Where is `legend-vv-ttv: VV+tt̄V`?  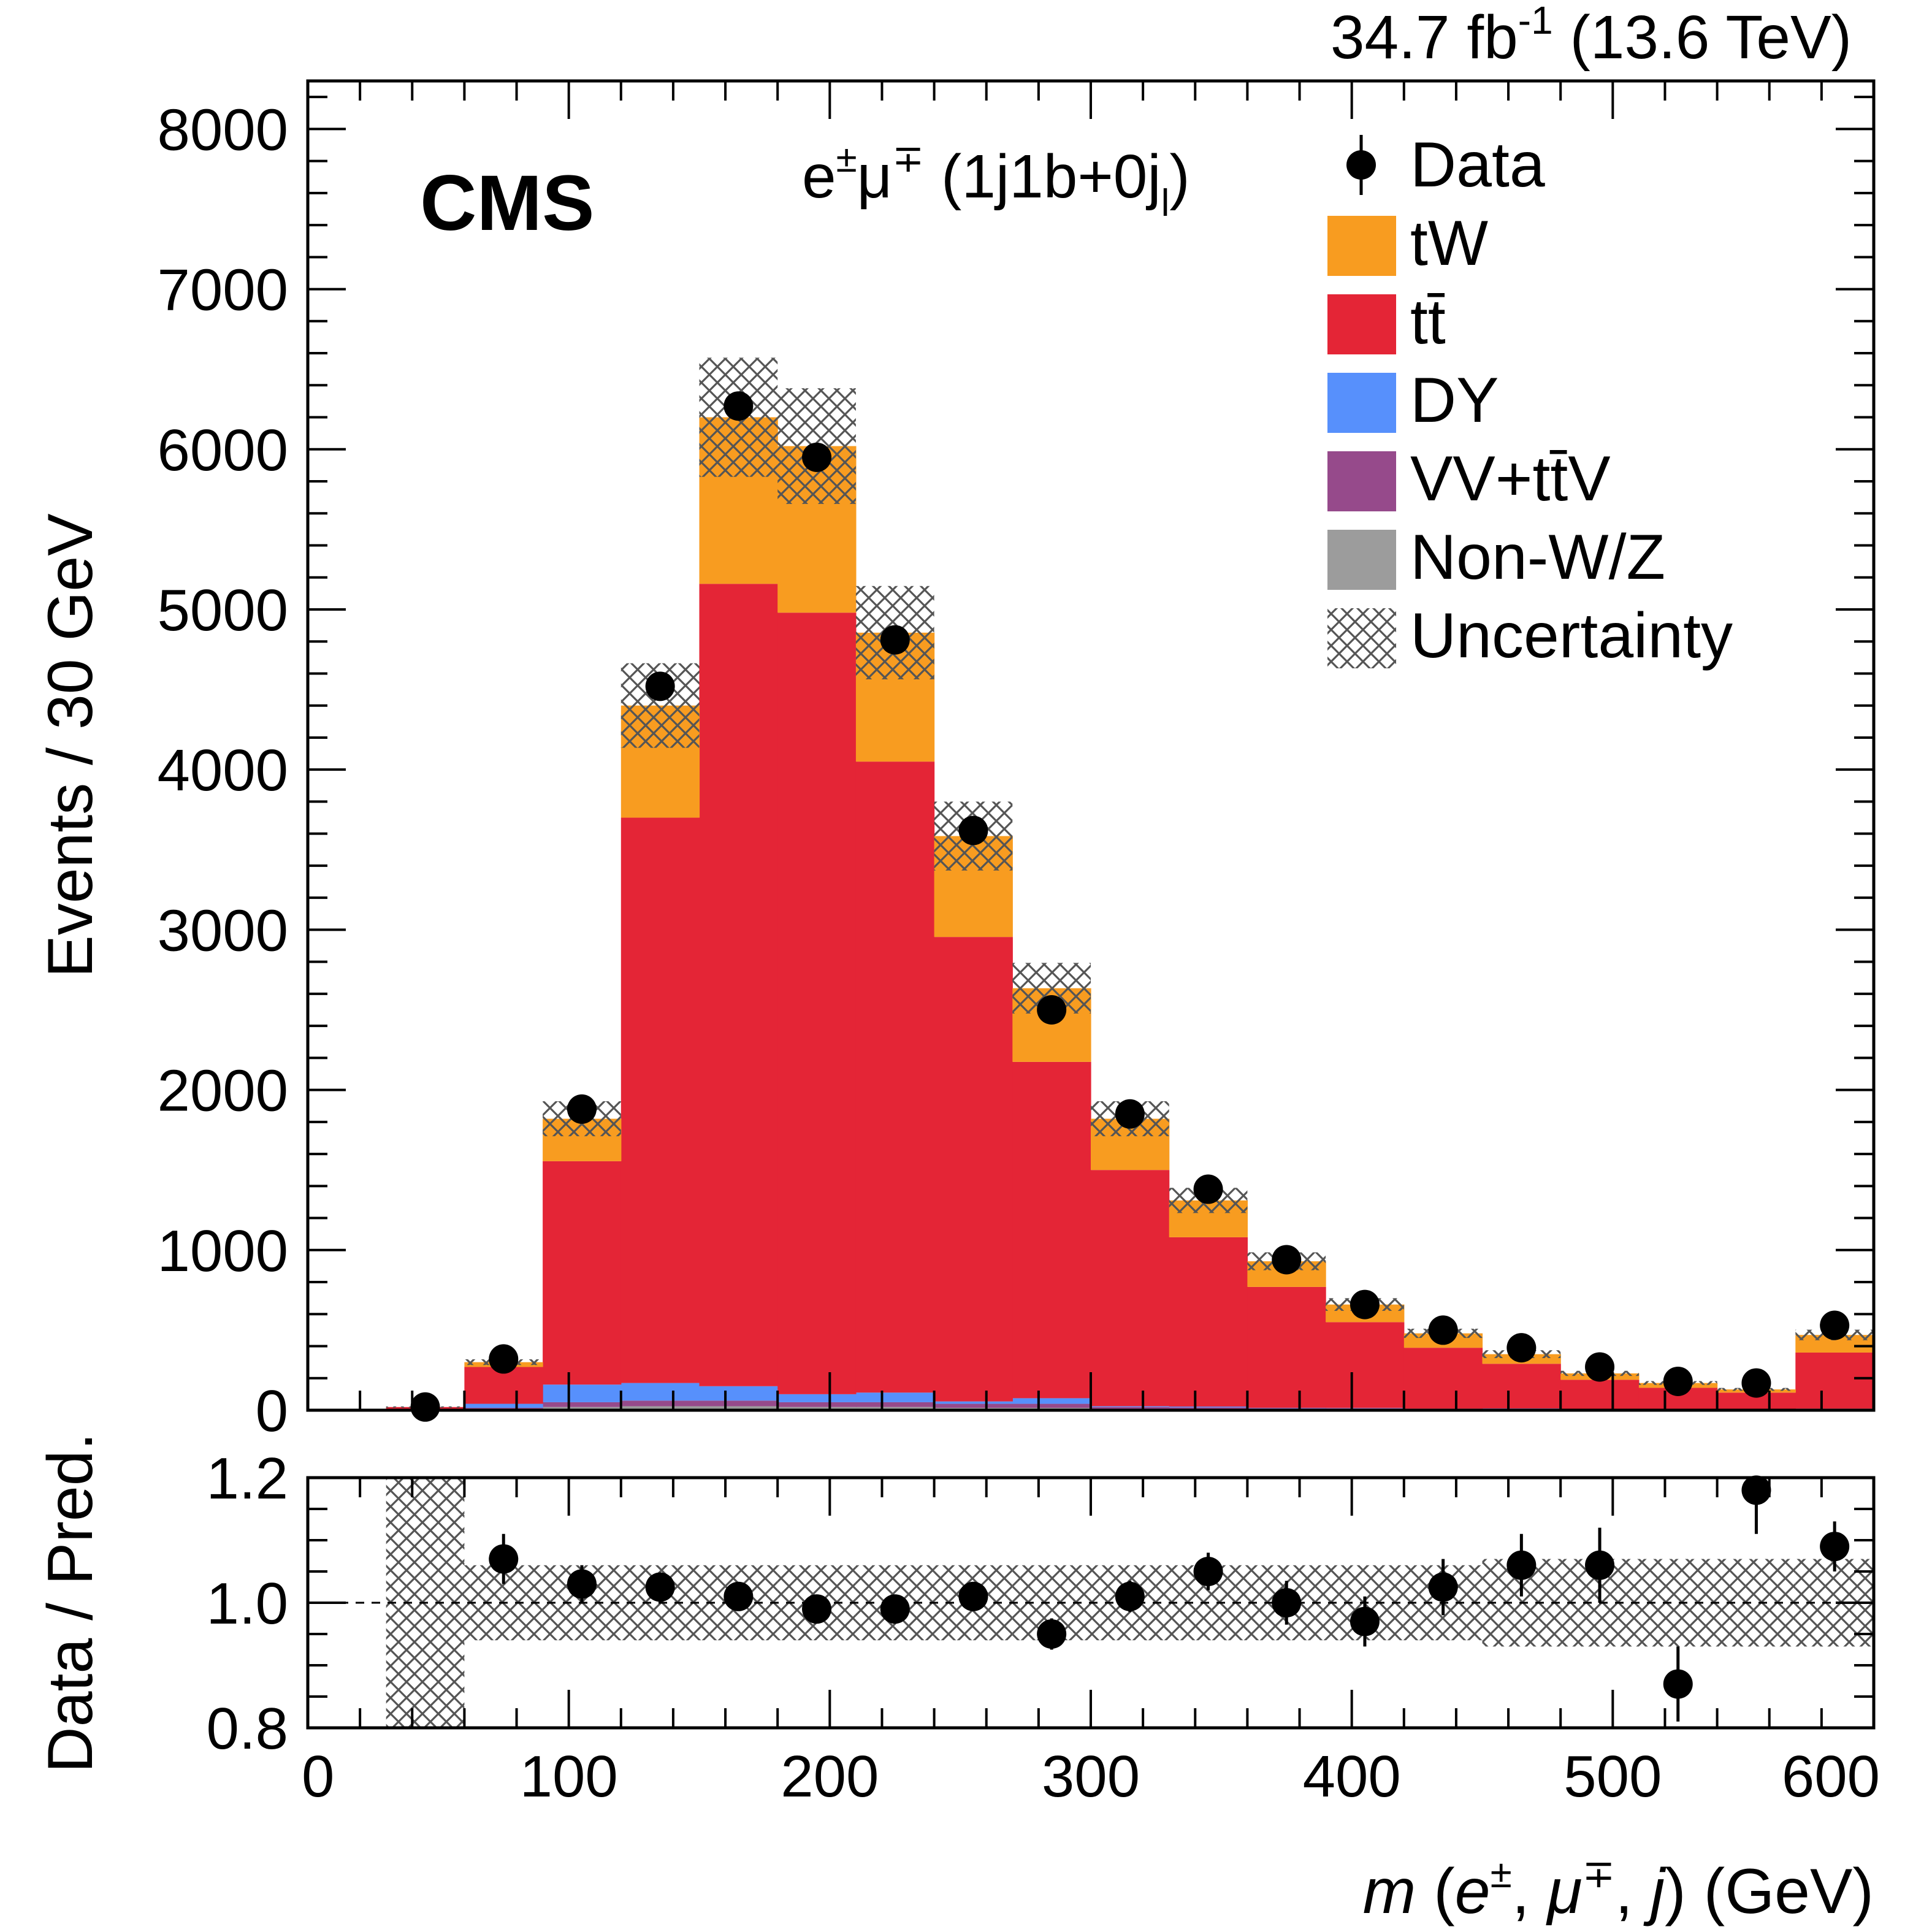 legend-vv-ttv: VV+tt̄V is located at coordinates (1469, 478).